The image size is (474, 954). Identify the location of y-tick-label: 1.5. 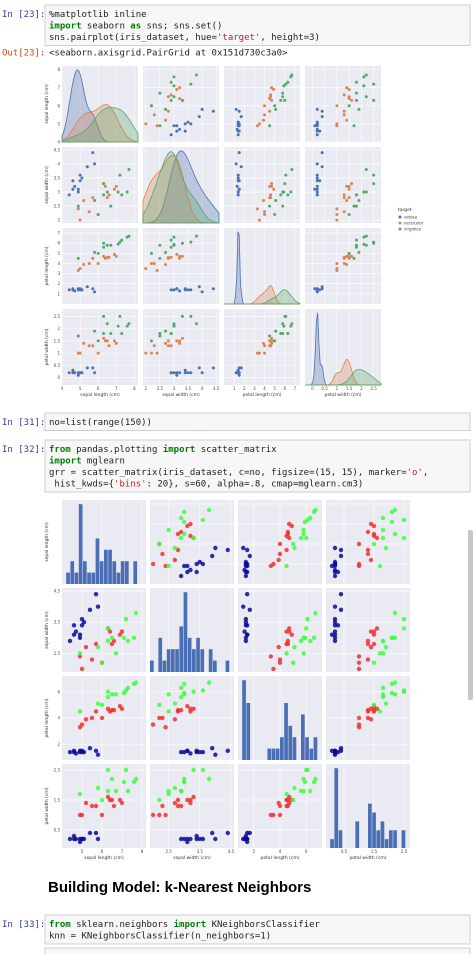
(57, 800).